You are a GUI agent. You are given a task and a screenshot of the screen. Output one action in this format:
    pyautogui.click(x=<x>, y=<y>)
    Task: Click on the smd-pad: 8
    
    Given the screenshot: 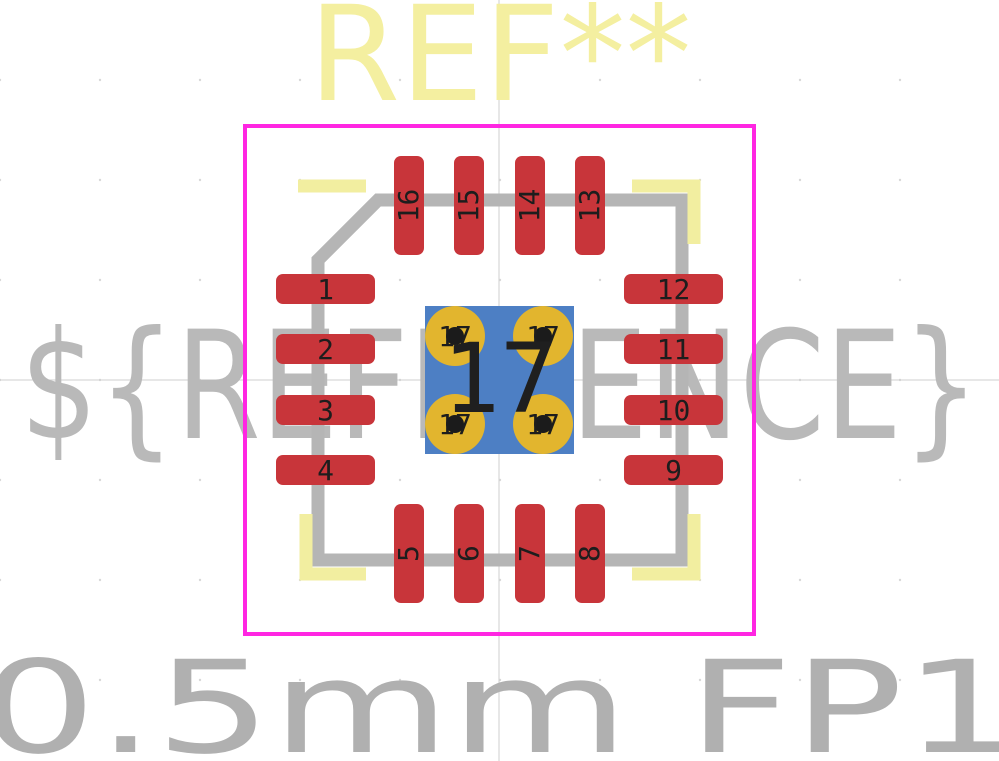 What is the action you would take?
    pyautogui.click(x=589, y=553)
    